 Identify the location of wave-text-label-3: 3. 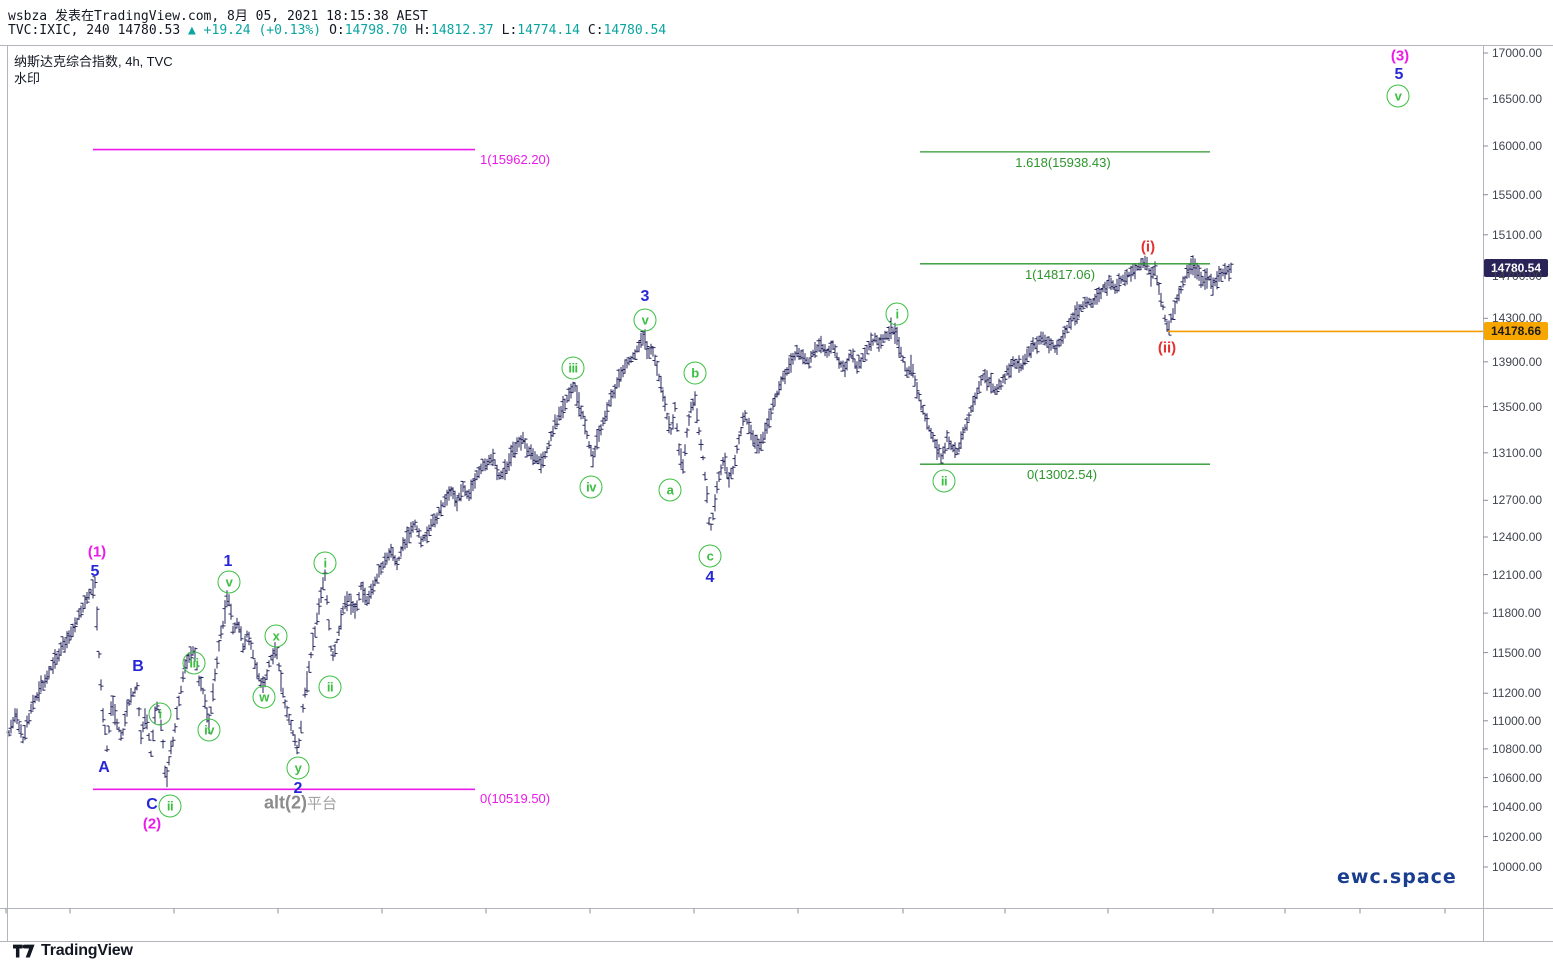
(645, 296).